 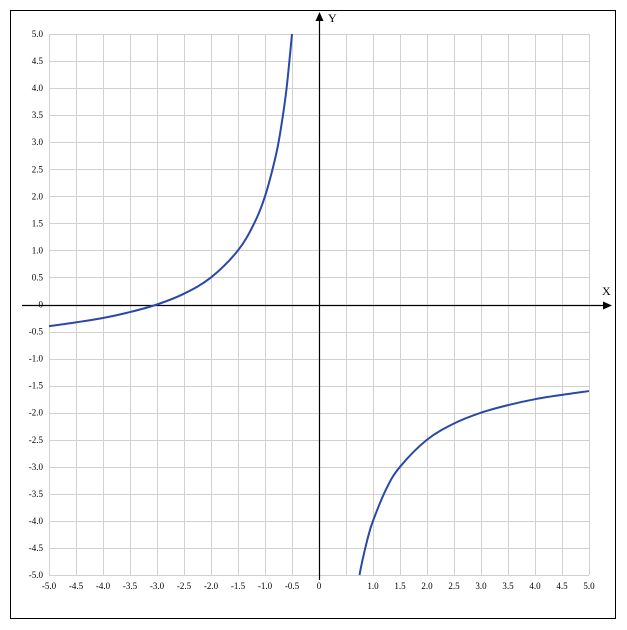 What do you see at coordinates (49, 586) in the screenshot?
I see `x-tick-label: -5.0` at bounding box center [49, 586].